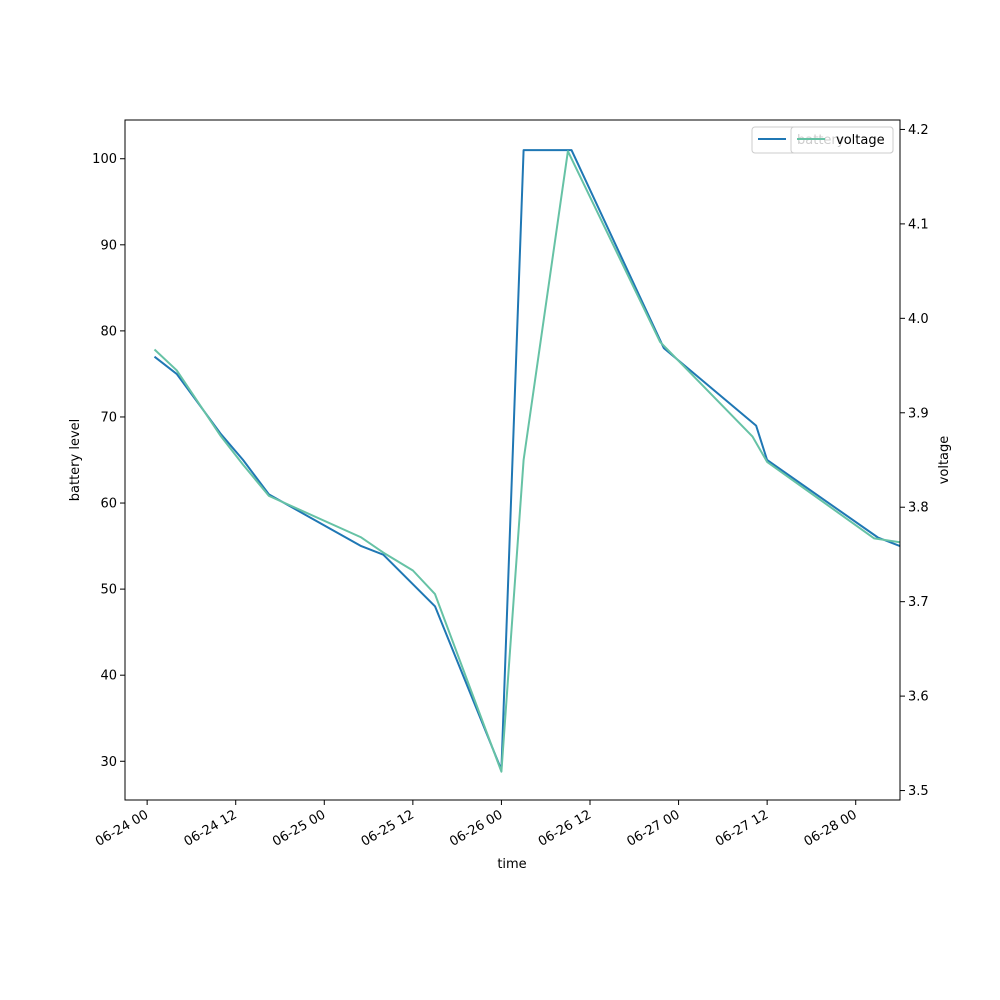 Image resolution: width=1000 pixels, height=1000 pixels. I want to click on legend-label-voltage: voltage, so click(860, 140).